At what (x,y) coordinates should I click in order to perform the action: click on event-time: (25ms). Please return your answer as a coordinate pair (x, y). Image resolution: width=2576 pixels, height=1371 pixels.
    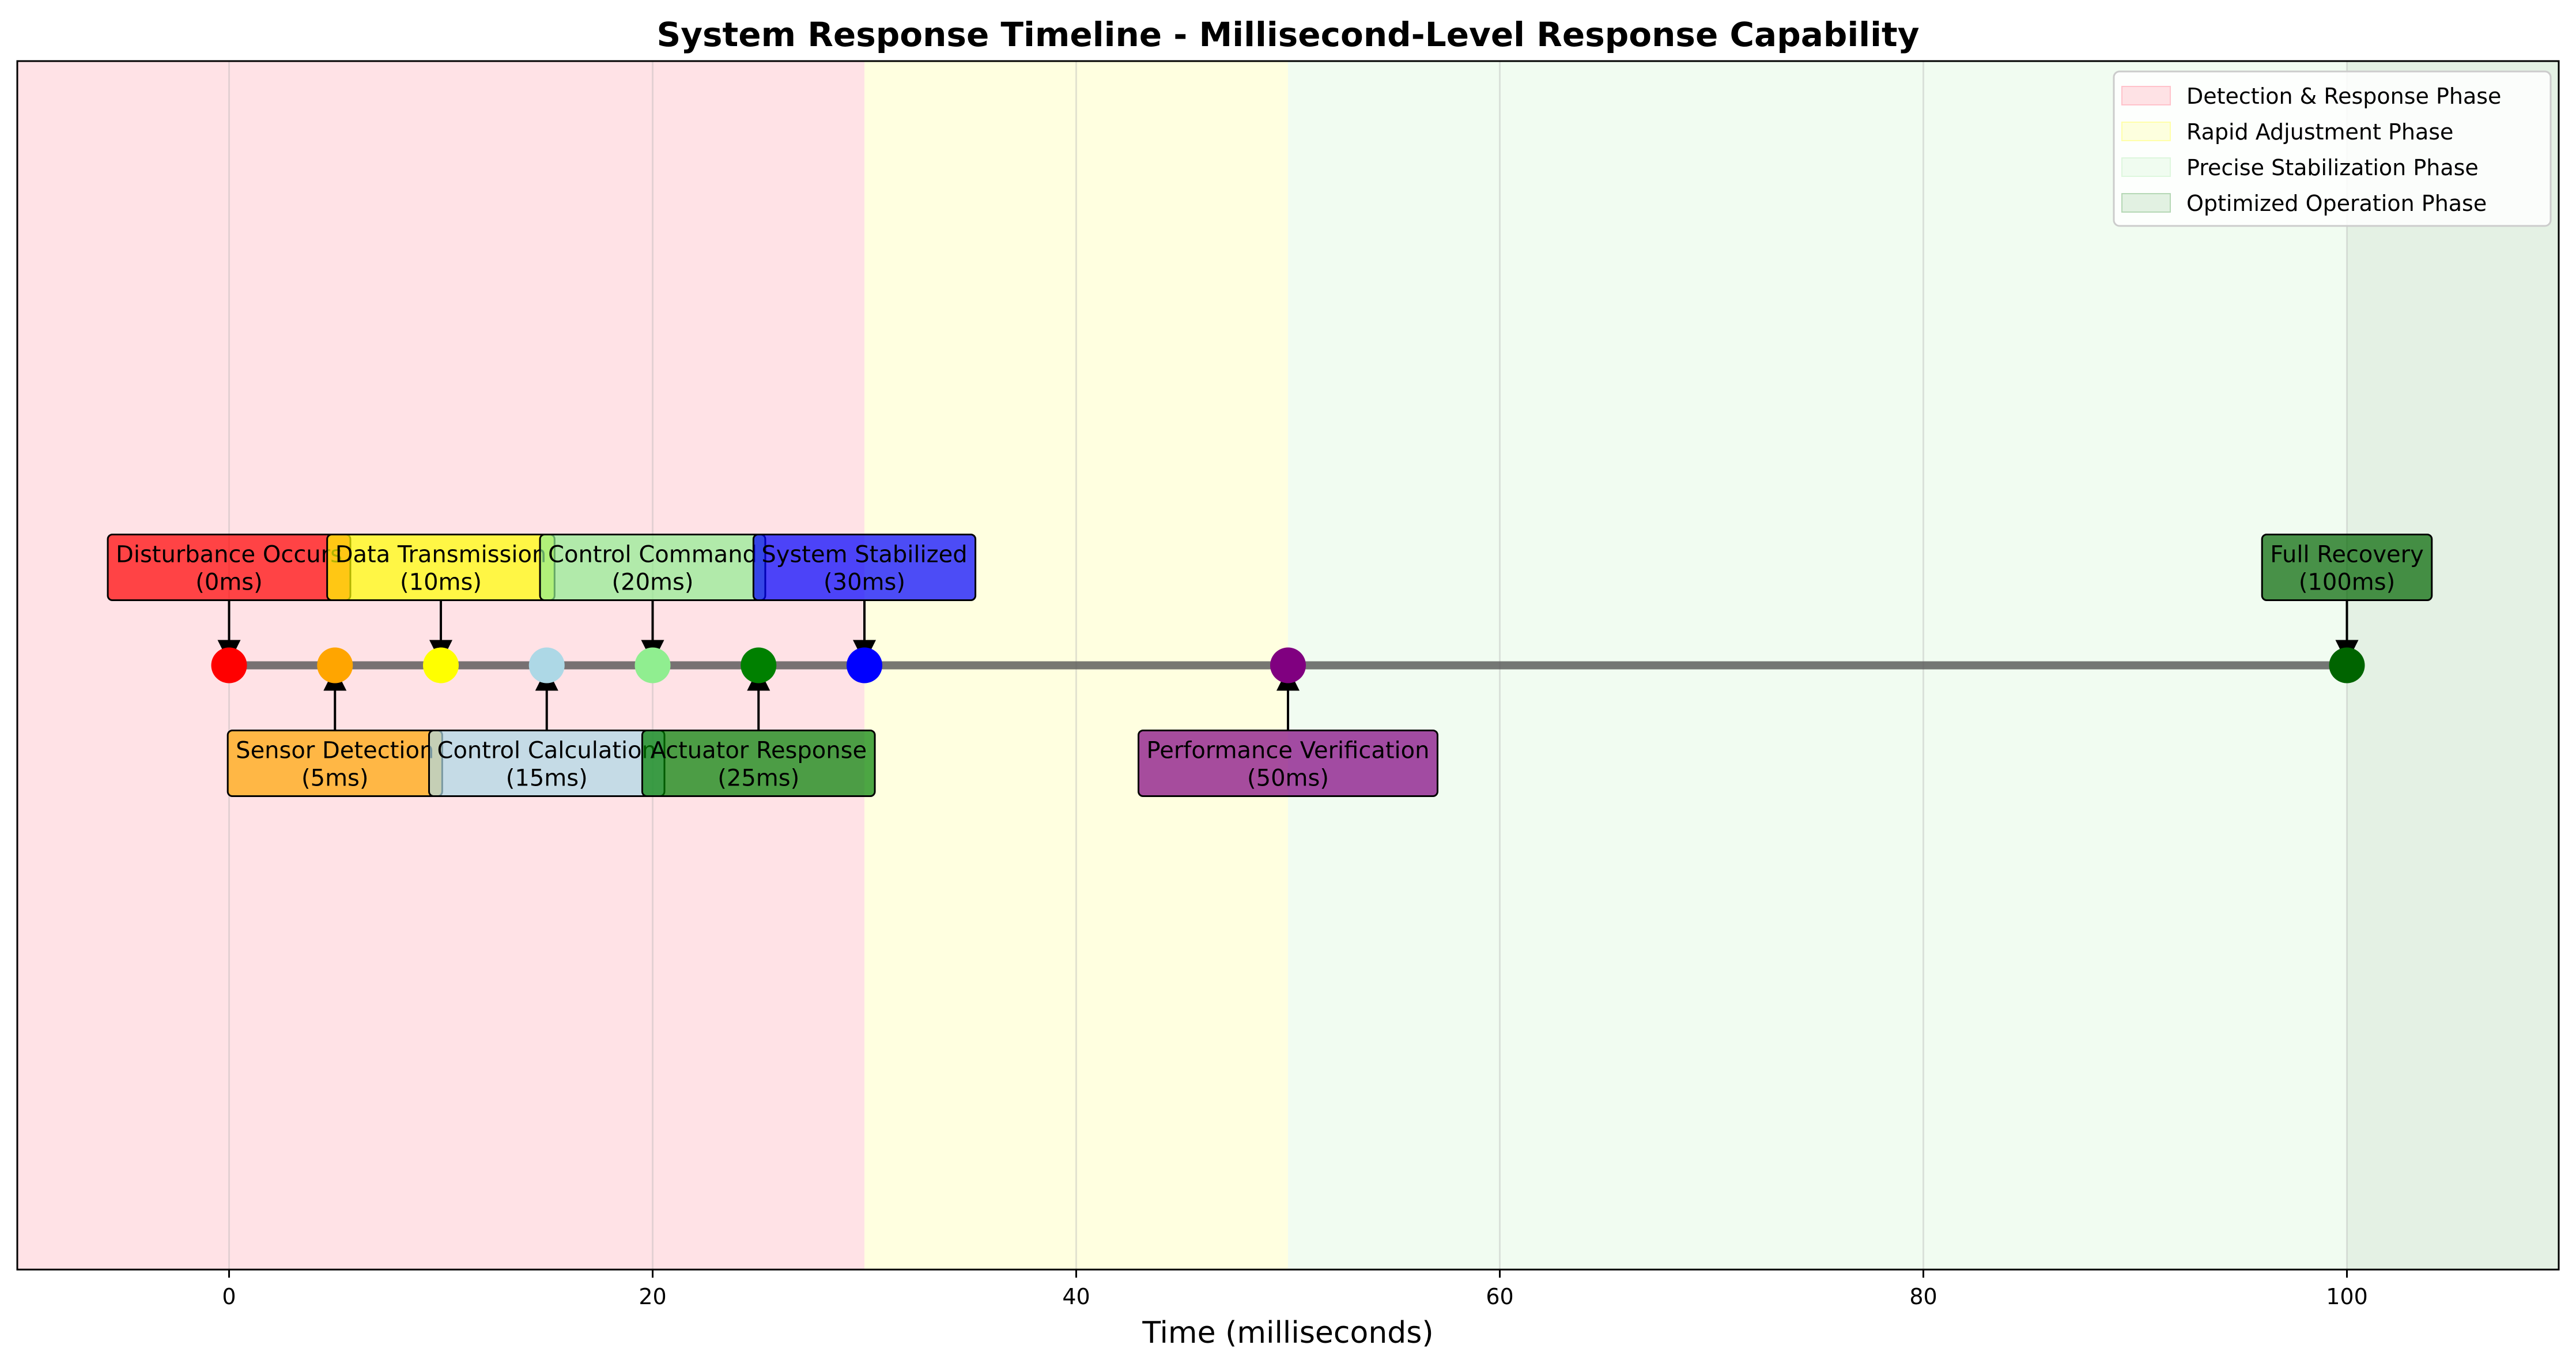
    Looking at the image, I should click on (758, 779).